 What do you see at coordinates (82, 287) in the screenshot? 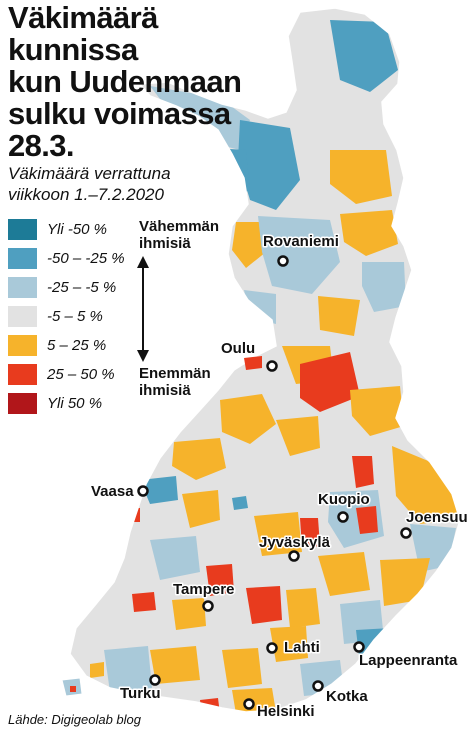
I see `legend-label: -25 – -5 %` at bounding box center [82, 287].